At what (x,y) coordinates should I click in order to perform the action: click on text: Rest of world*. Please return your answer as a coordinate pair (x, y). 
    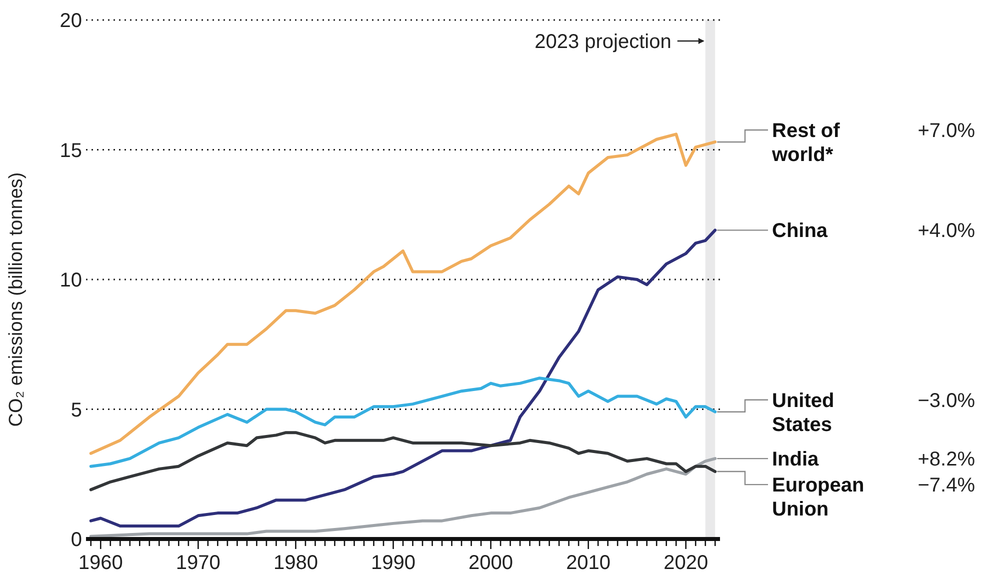
    Looking at the image, I should click on (805, 143).